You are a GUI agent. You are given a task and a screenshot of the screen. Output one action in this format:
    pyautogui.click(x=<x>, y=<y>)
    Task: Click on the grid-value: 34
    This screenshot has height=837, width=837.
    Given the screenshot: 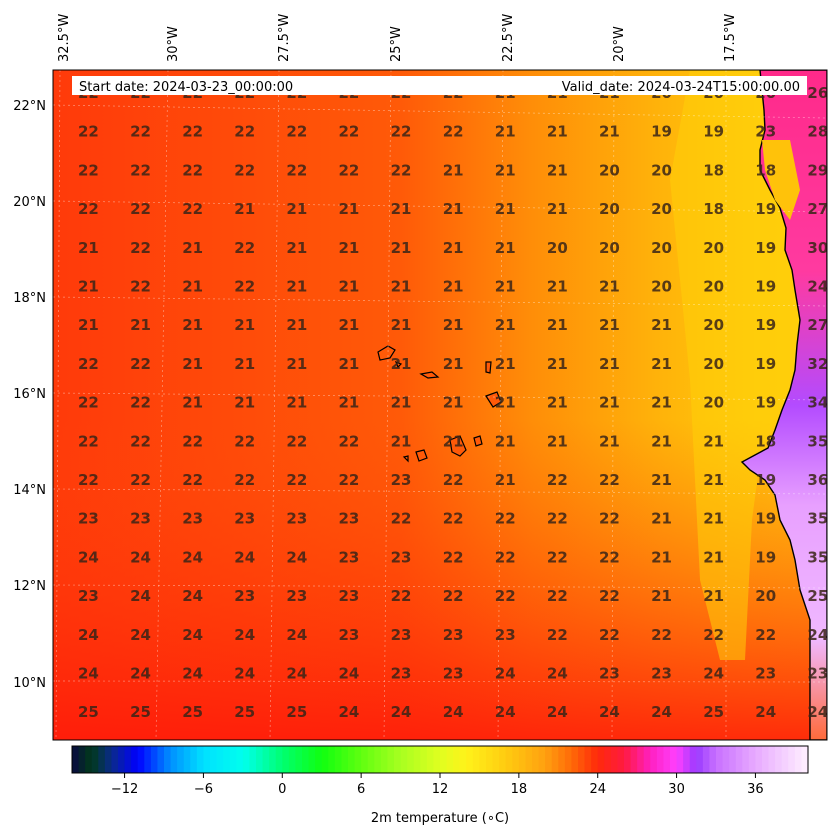 What is the action you would take?
    pyautogui.click(x=817, y=403)
    